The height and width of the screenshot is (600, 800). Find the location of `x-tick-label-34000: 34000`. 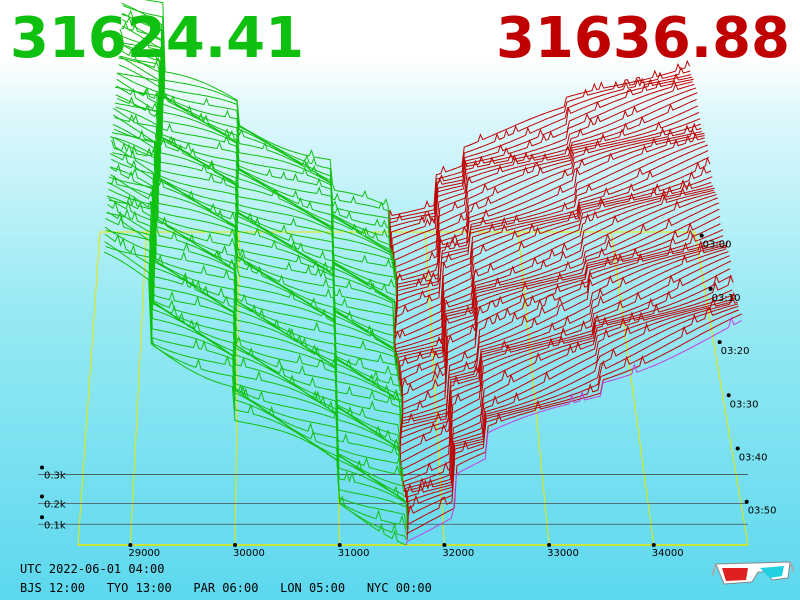

x-tick-label-34000: 34000 is located at coordinates (668, 553).